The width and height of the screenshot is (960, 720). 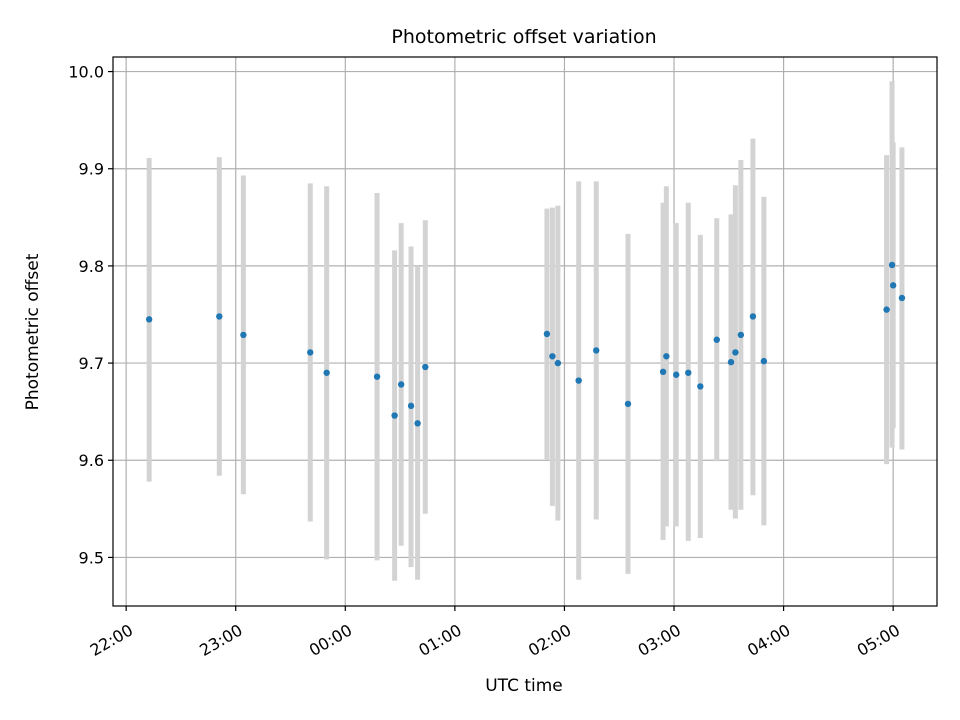 What do you see at coordinates (91, 363) in the screenshot?
I see `y-tick-label: 9.7` at bounding box center [91, 363].